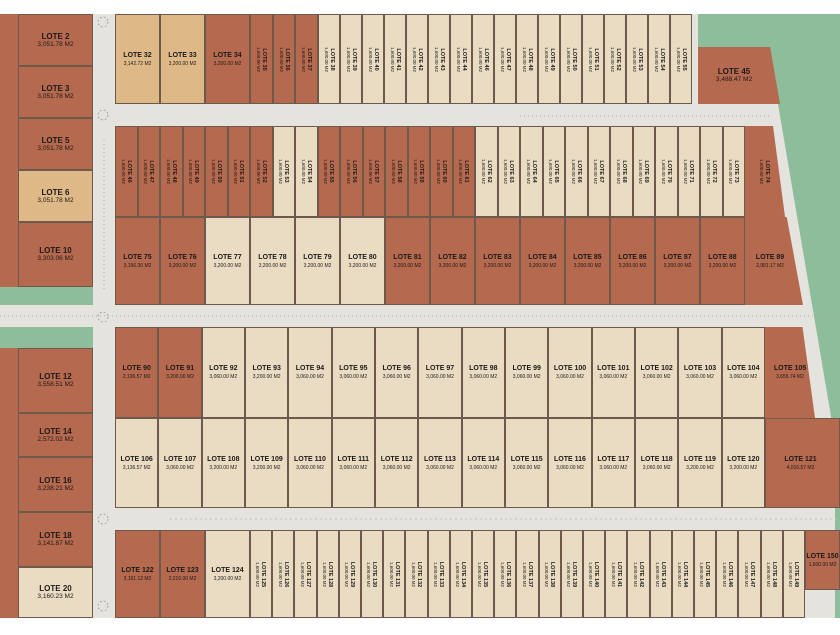  Describe the element at coordinates (55, 435) in the screenshot. I see `lot-lote-14: LOTE 14 2,572.02 M2` at that location.